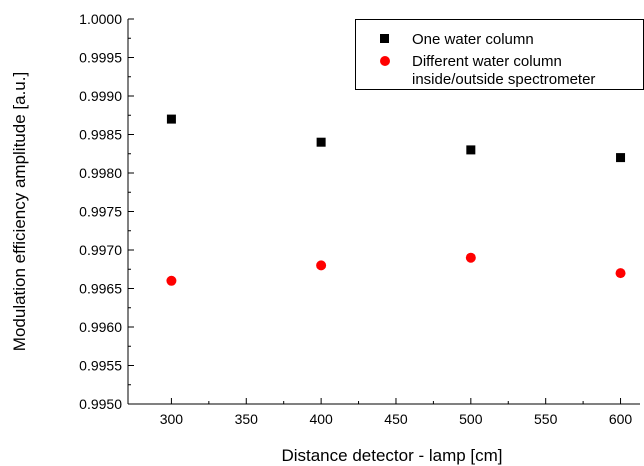 This screenshot has width=644, height=466. Describe the element at coordinates (384, 38) in the screenshot. I see `legend-marker-one-water-column` at that location.